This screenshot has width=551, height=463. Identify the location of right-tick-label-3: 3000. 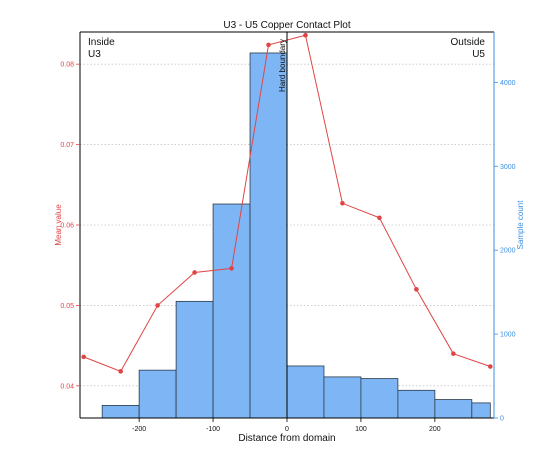
(508, 167).